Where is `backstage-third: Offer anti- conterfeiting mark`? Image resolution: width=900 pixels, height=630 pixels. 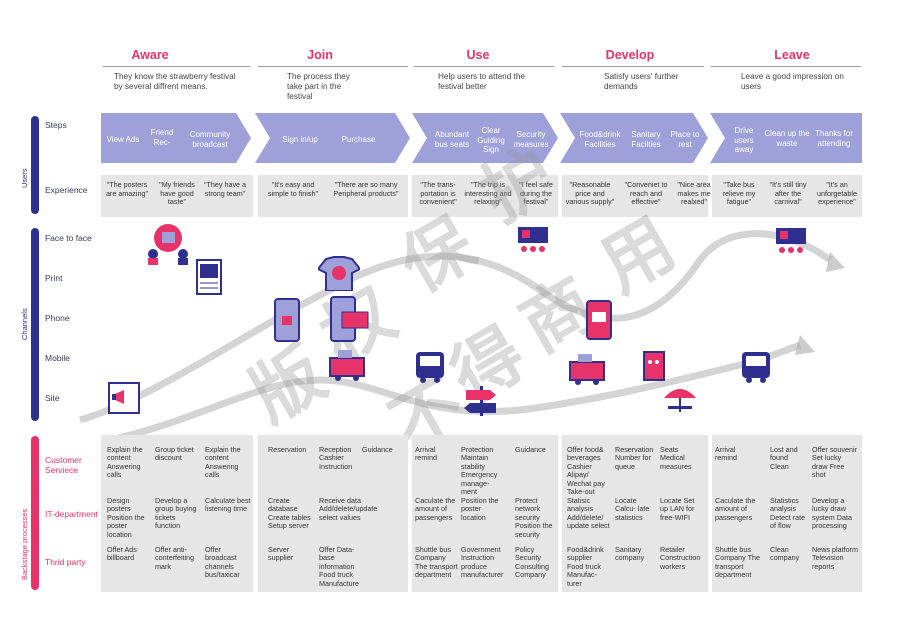 backstage-third: Offer anti- conterfeiting mark is located at coordinates (175, 558).